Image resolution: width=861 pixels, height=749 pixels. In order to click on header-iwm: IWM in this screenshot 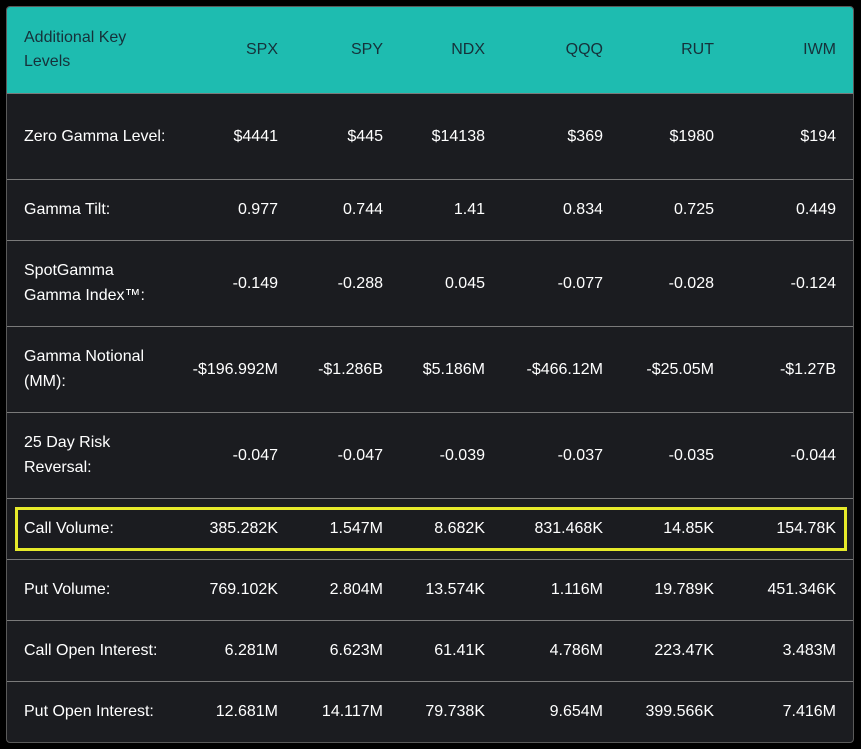, I will do `click(792, 50)`.